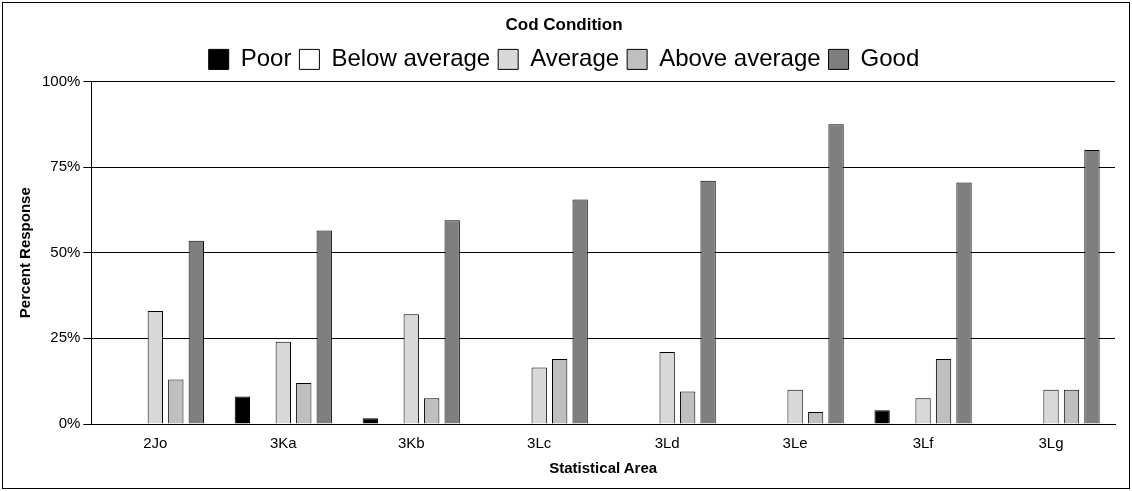 The width and height of the screenshot is (1132, 491). What do you see at coordinates (1051, 443) in the screenshot?
I see `x-tick-label: 3Lg` at bounding box center [1051, 443].